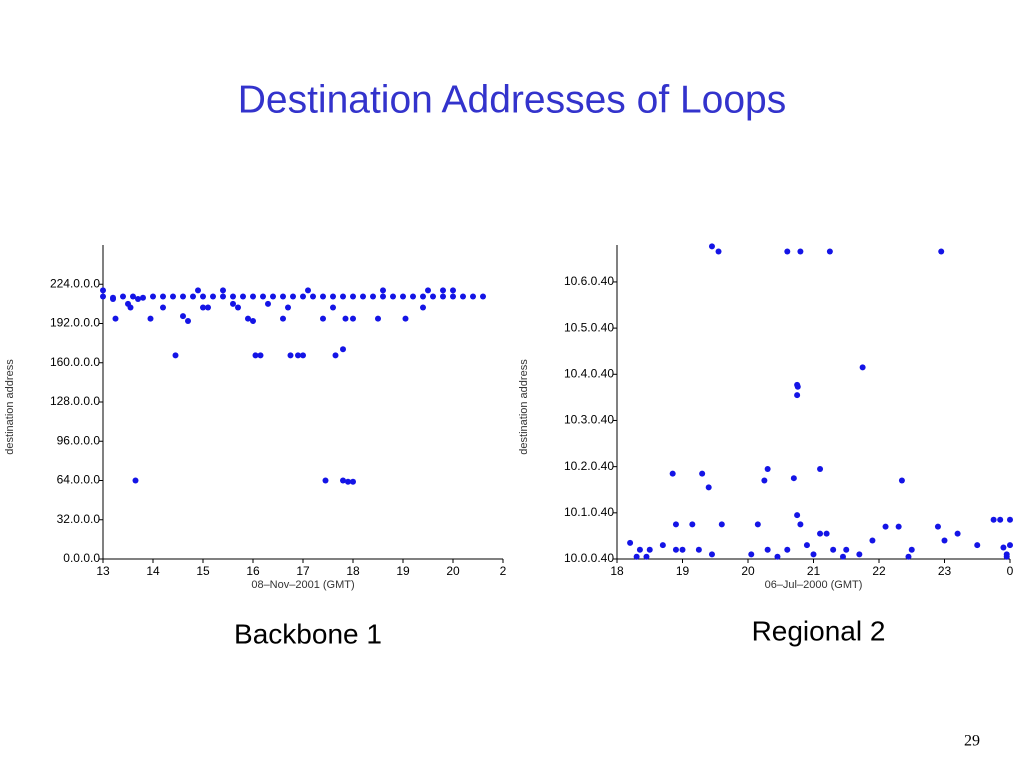  I want to click on x-tick-label: 22, so click(879, 571).